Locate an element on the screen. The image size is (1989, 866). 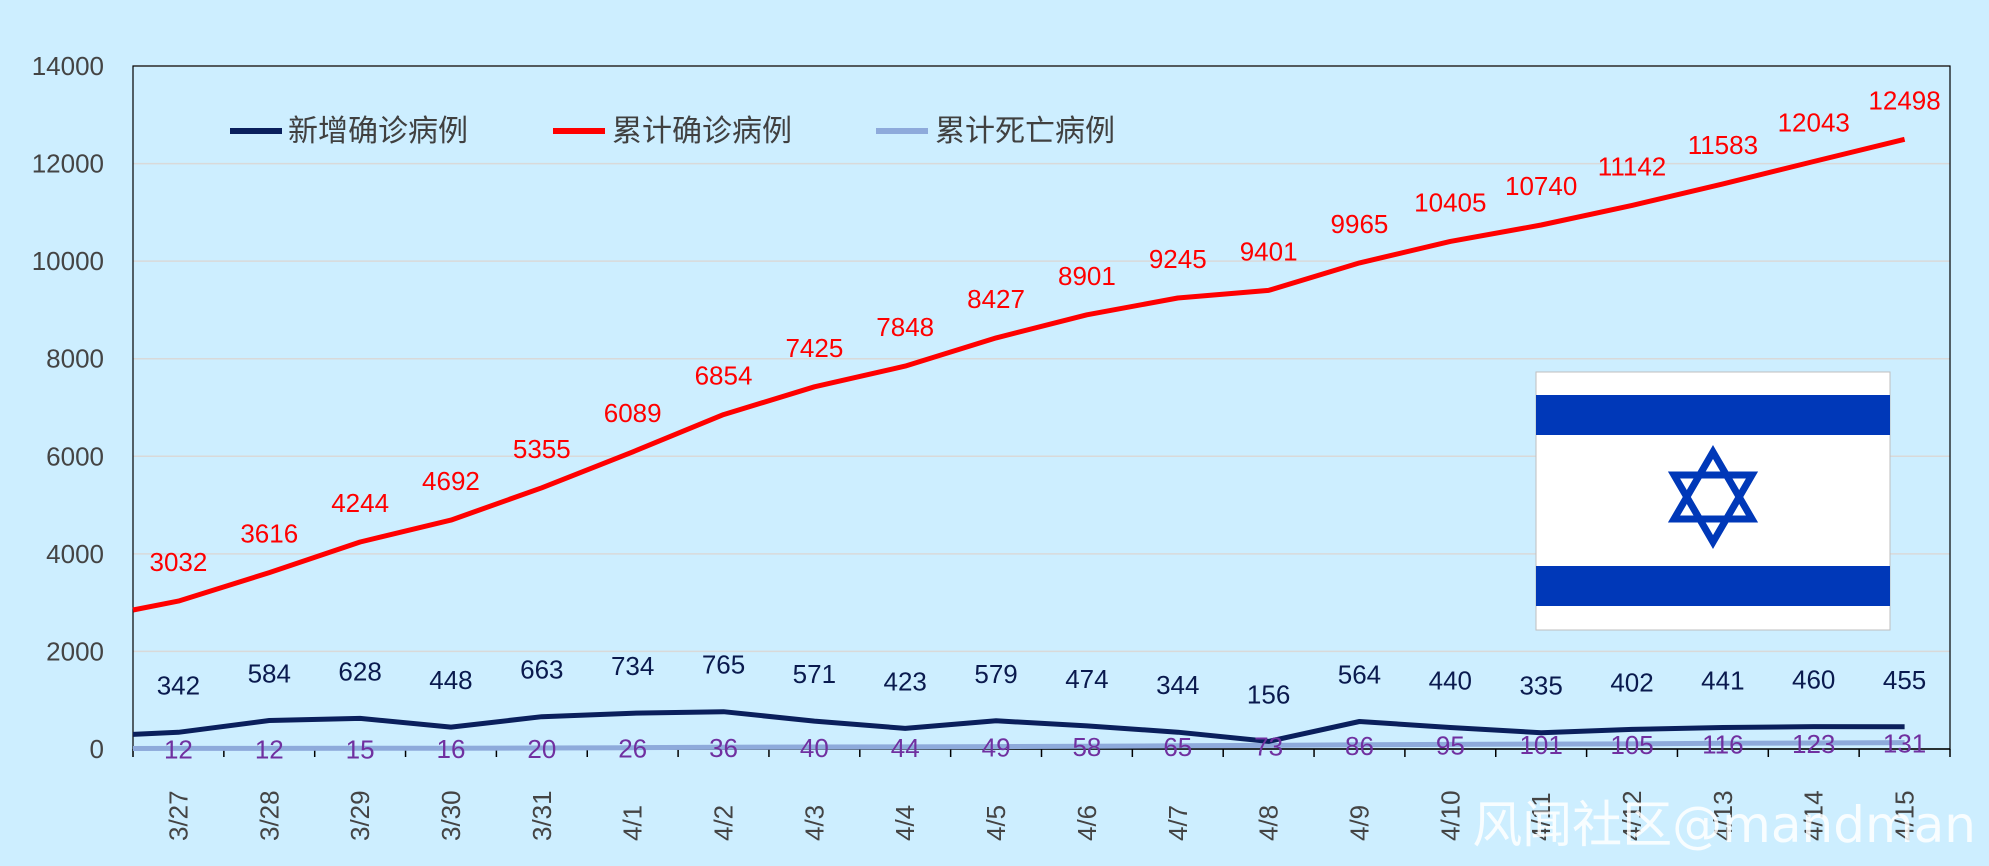
label-cumulative-cases: 4244 is located at coordinates (360, 503).